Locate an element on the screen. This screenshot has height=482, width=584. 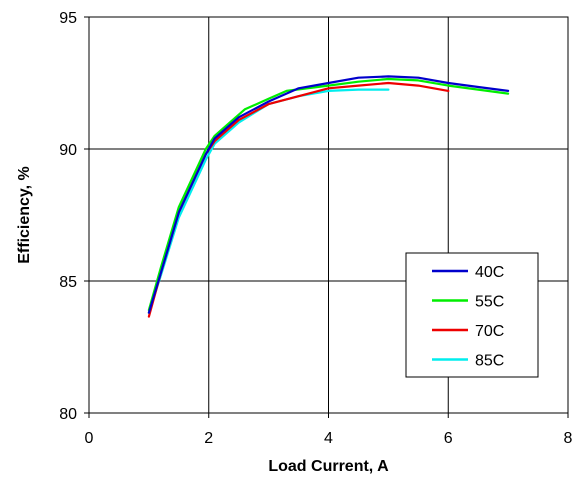
y-tick-label: 80 is located at coordinates (68, 414).